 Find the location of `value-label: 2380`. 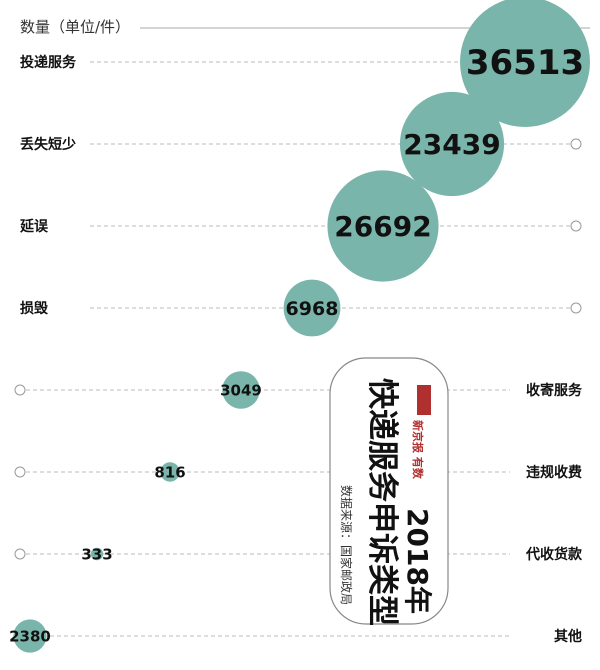

value-label: 2380 is located at coordinates (30, 636).